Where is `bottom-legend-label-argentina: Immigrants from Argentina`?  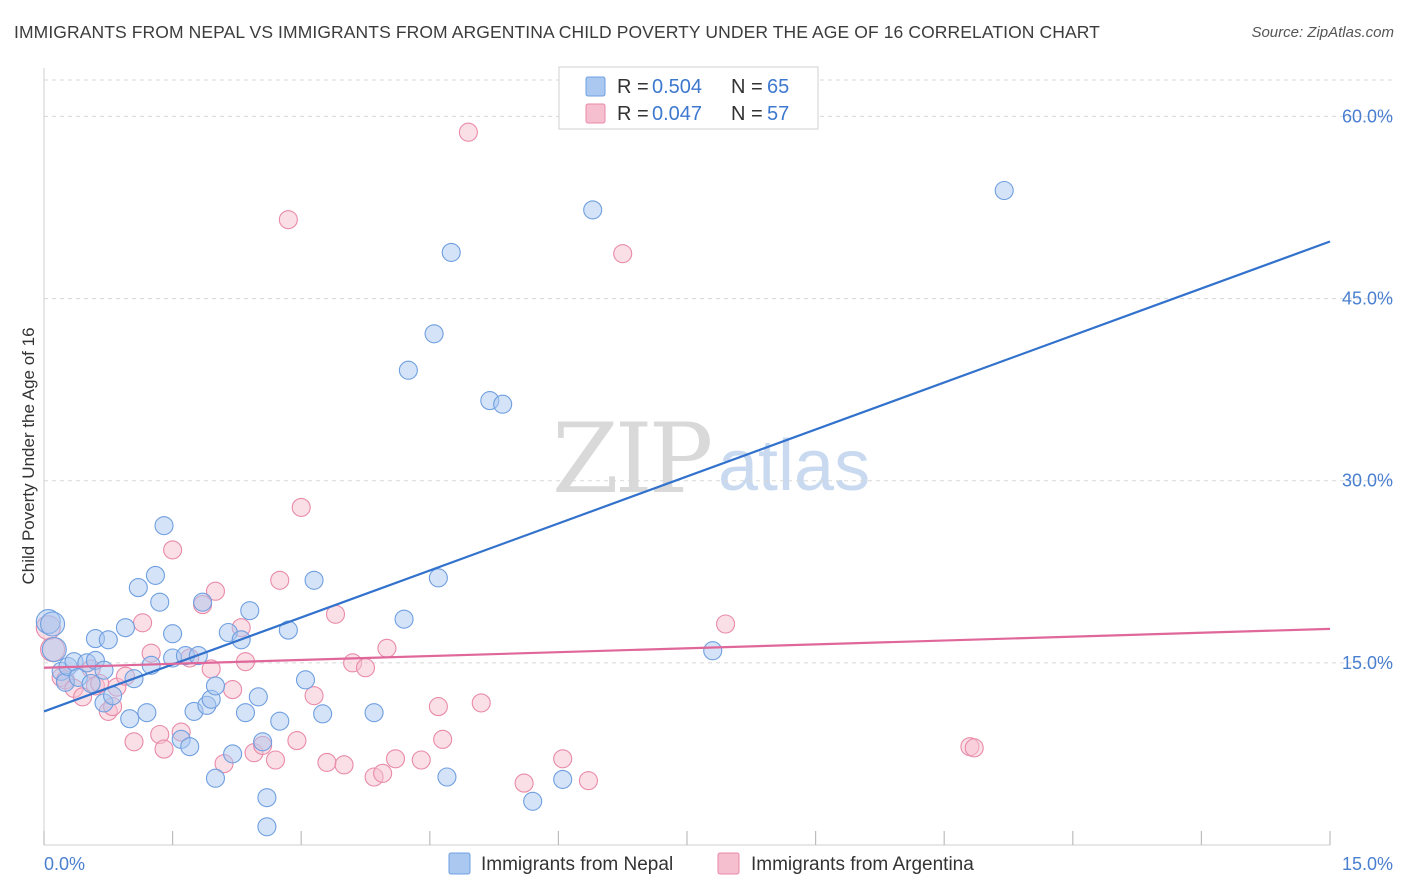
bottom-legend-label-argentina: Immigrants from Argentina is located at coordinates (862, 864).